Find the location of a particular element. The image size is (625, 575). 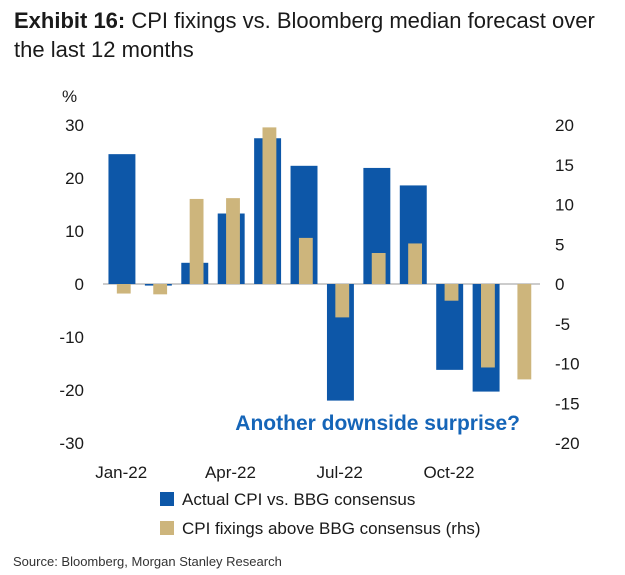

left-tick-label: -30 is located at coordinates (71, 443).